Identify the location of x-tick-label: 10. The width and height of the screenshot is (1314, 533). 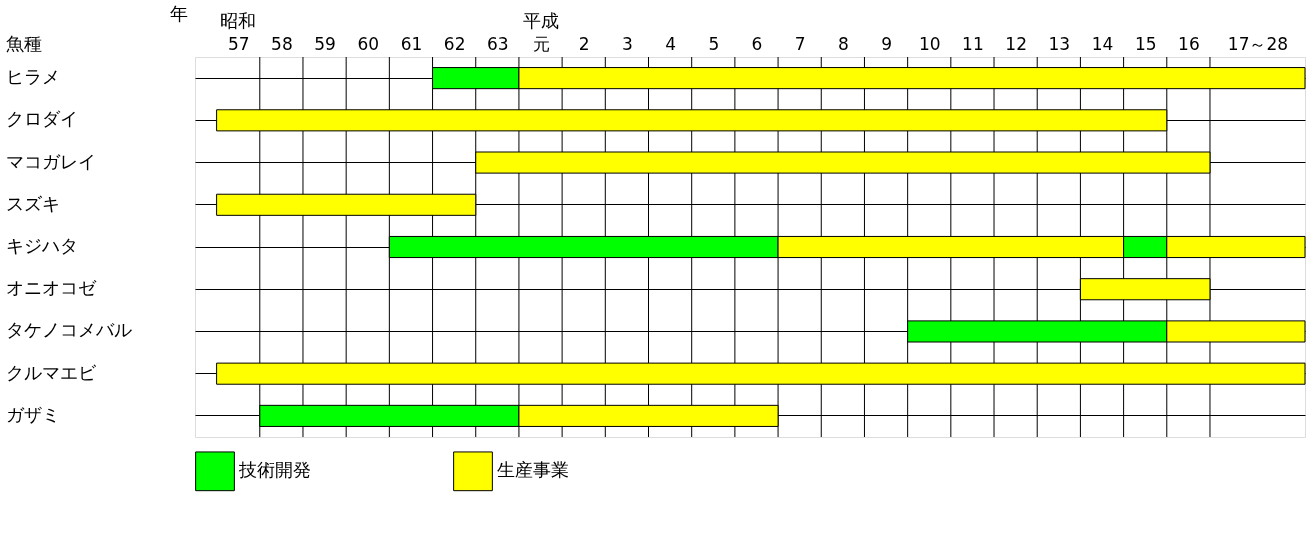
(929, 43).